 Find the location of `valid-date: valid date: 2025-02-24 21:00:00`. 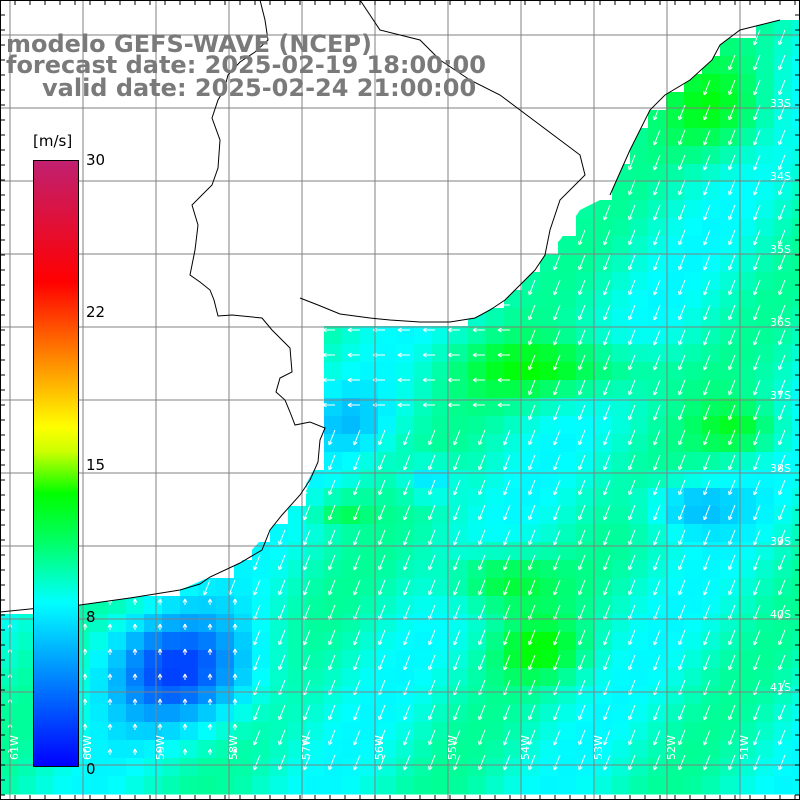

valid-date: valid date: 2025-02-24 21:00:00 is located at coordinates (259, 88).